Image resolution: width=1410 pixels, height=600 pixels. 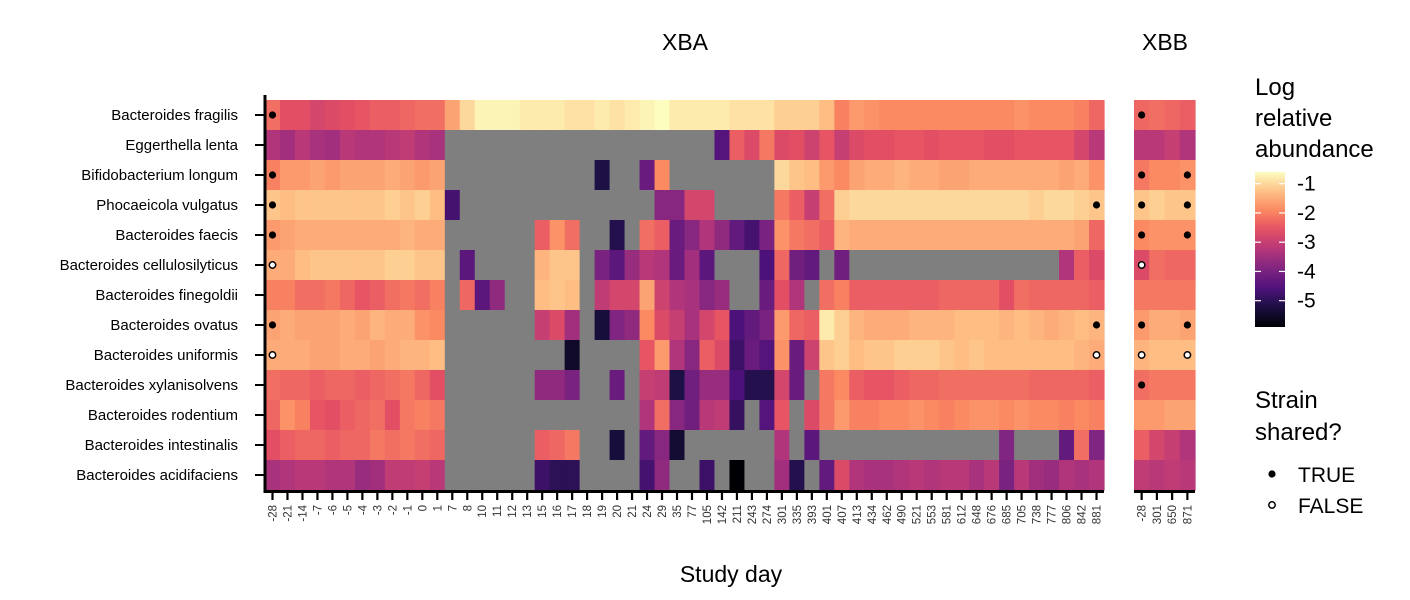 What do you see at coordinates (1142, 175) in the screenshot?
I see `shared-true-marker` at bounding box center [1142, 175].